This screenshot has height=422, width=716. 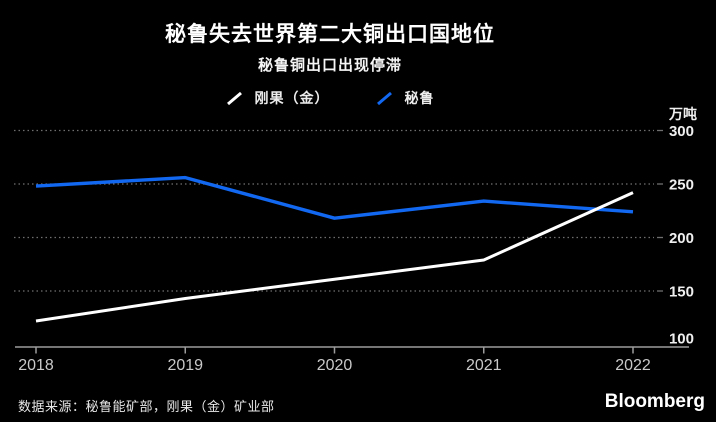 What do you see at coordinates (36, 365) in the screenshot?
I see `svg-text: 2018` at bounding box center [36, 365].